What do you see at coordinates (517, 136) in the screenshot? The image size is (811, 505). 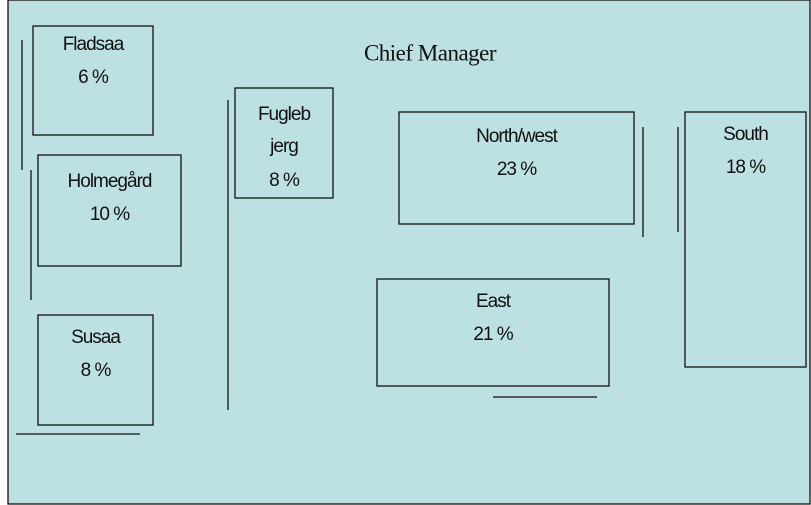 I see `node-name: North/west` at bounding box center [517, 136].